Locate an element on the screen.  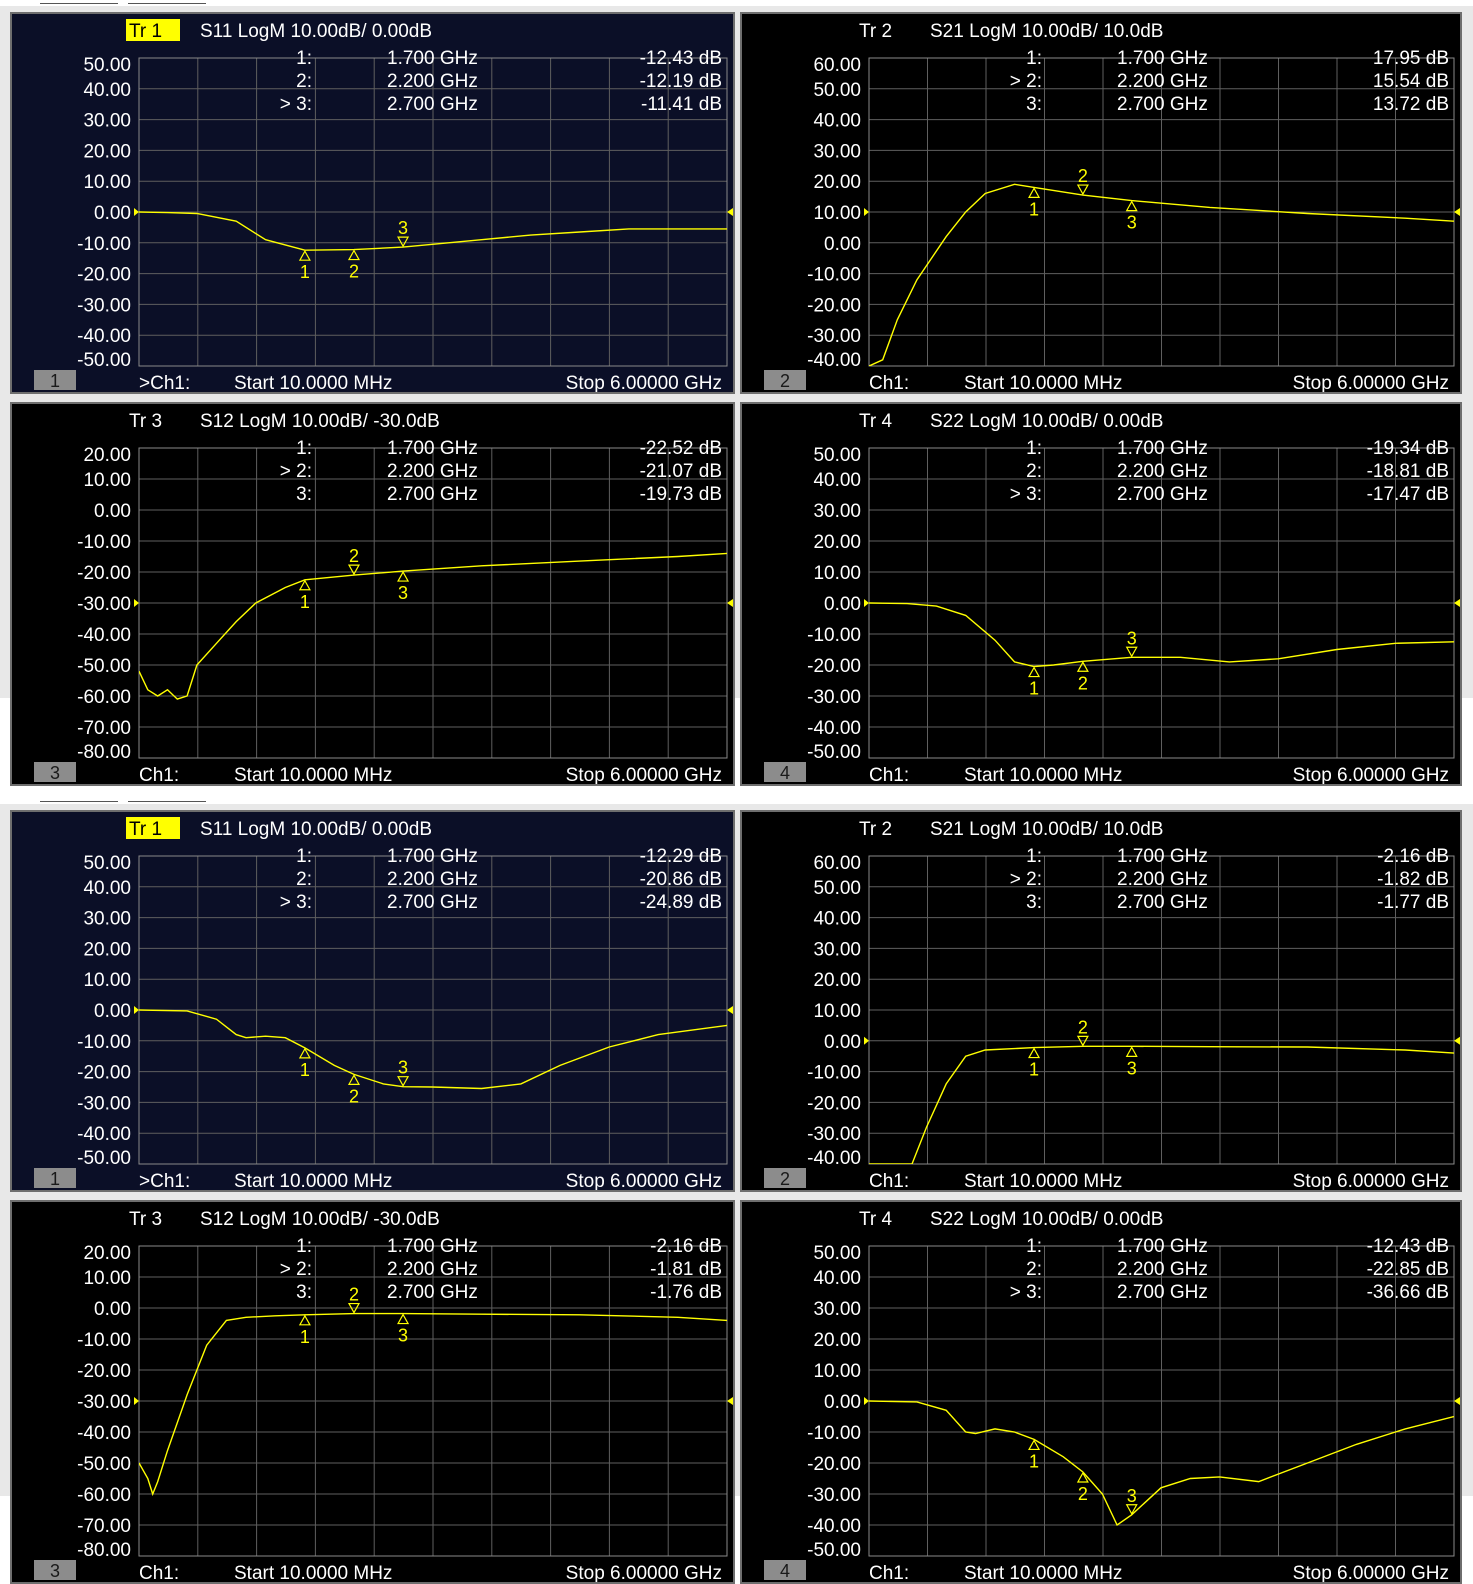
channel-footer: 3 Ch1: Start 10.0000 MHz Stop 6.00000 GHz is located at coordinates (378, 1571).